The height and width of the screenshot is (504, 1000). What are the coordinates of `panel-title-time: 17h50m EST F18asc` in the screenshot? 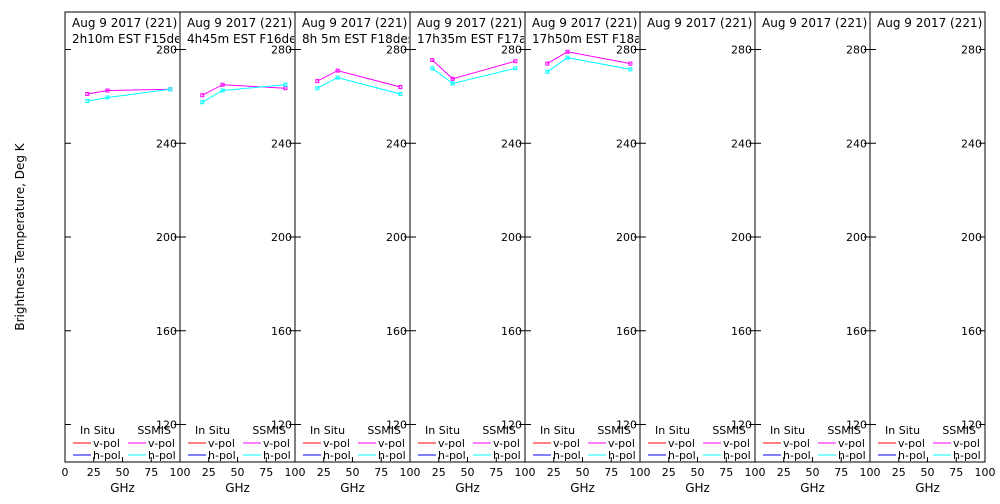 It's located at (593, 39).